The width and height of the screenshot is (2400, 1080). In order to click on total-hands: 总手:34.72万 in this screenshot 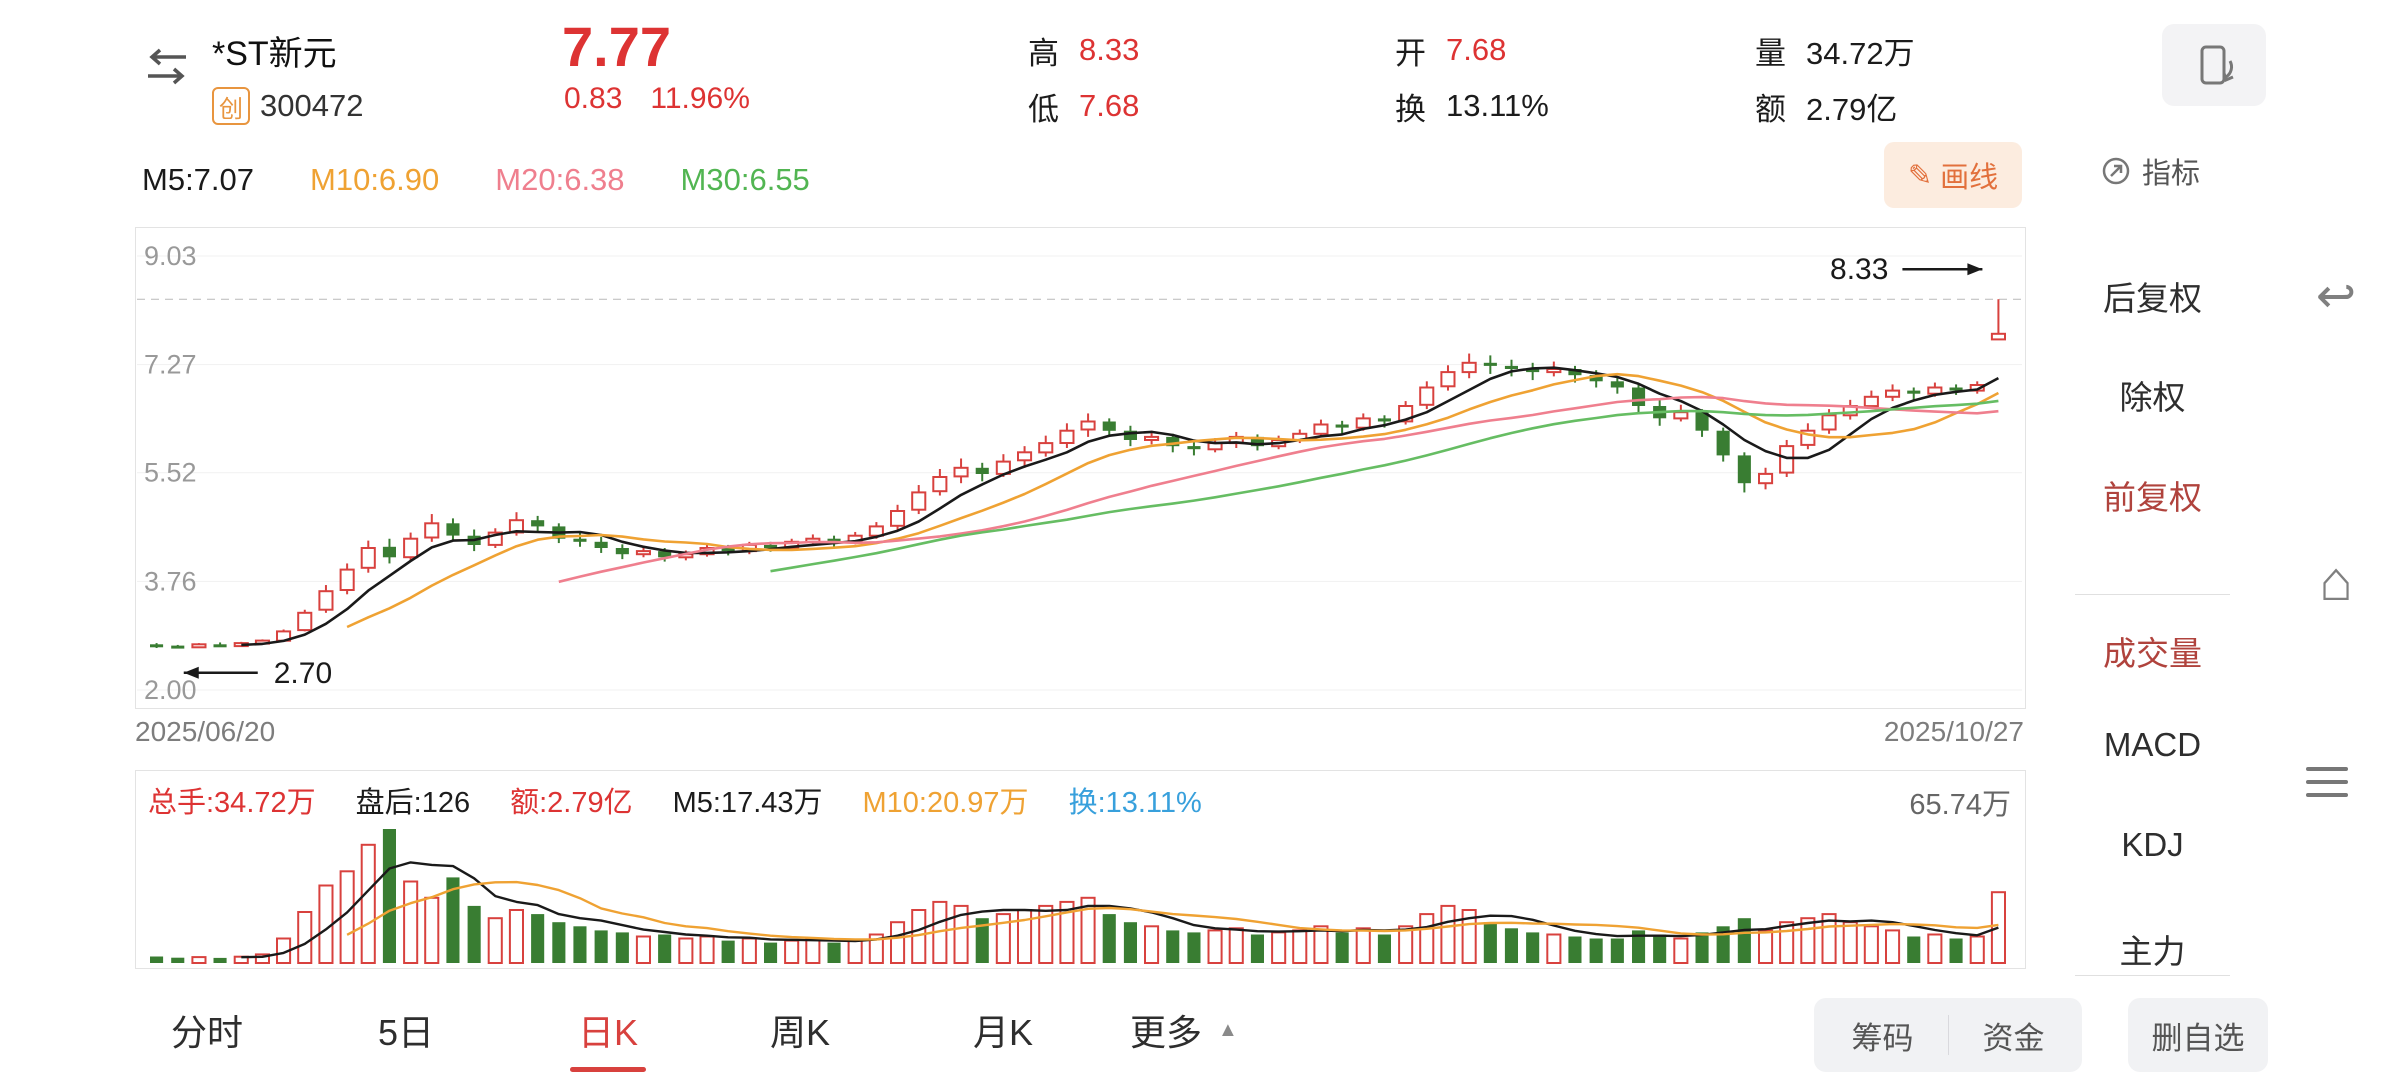, I will do `click(232, 803)`.